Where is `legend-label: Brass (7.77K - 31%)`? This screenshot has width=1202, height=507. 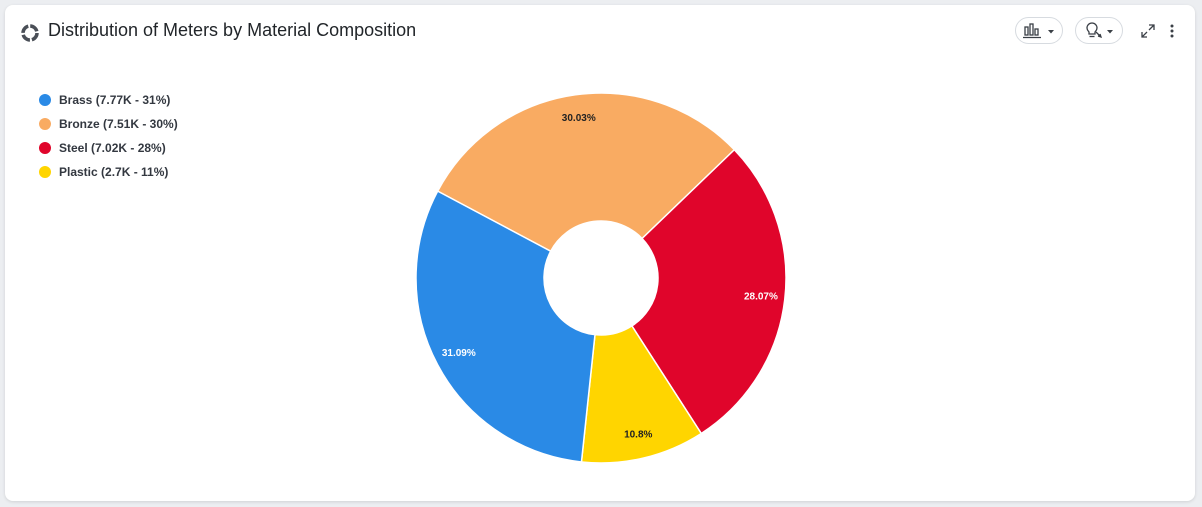 legend-label: Brass (7.77K - 31%) is located at coordinates (115, 100).